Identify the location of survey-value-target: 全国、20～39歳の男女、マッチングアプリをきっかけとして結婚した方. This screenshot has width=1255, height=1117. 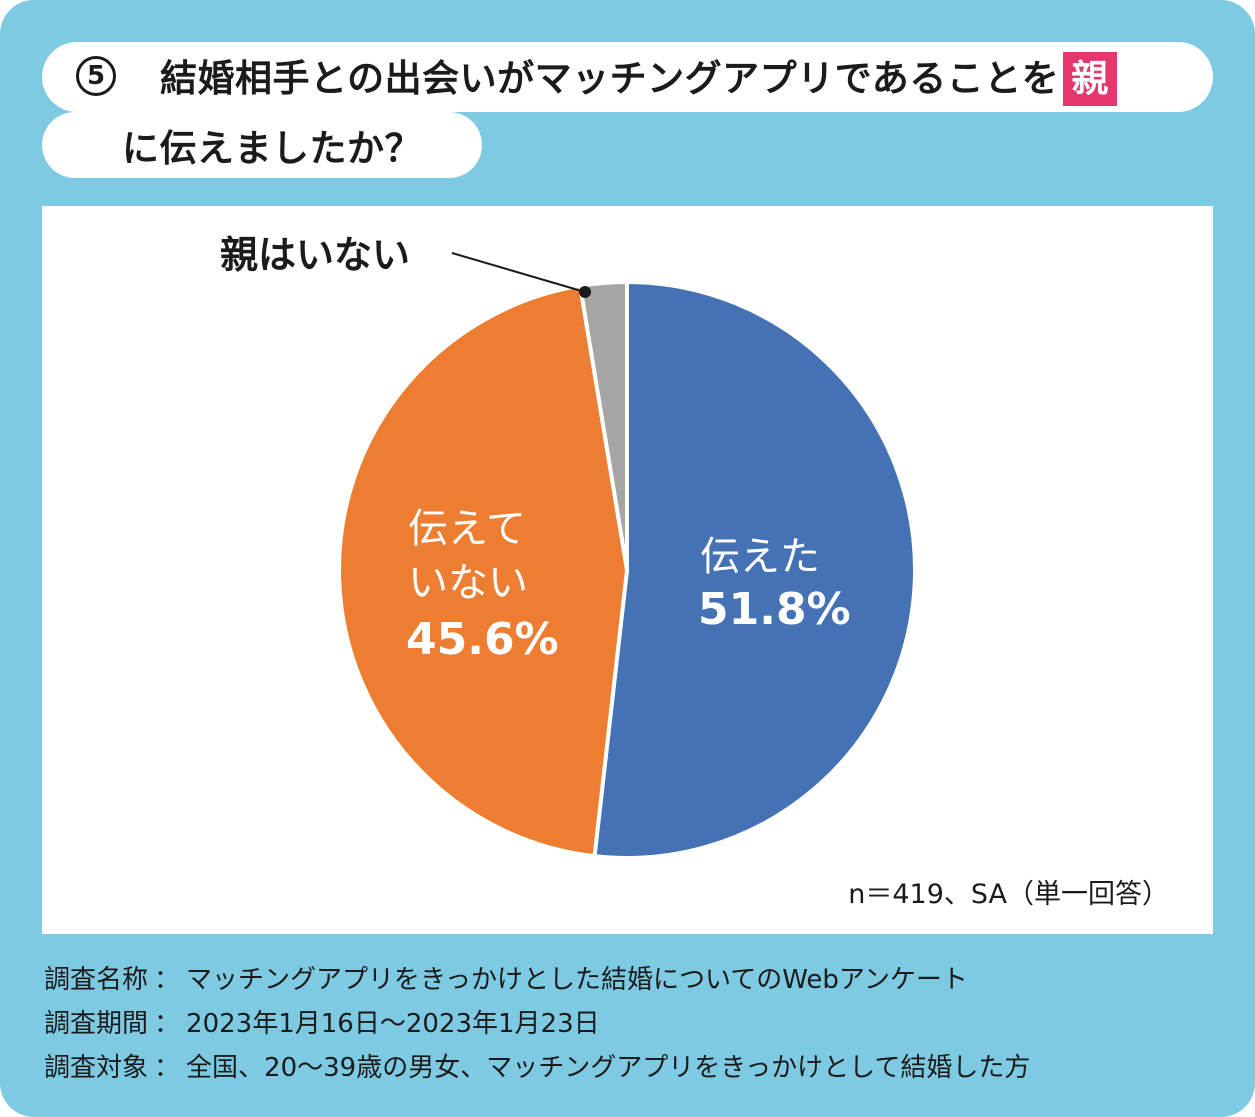
(608, 1068).